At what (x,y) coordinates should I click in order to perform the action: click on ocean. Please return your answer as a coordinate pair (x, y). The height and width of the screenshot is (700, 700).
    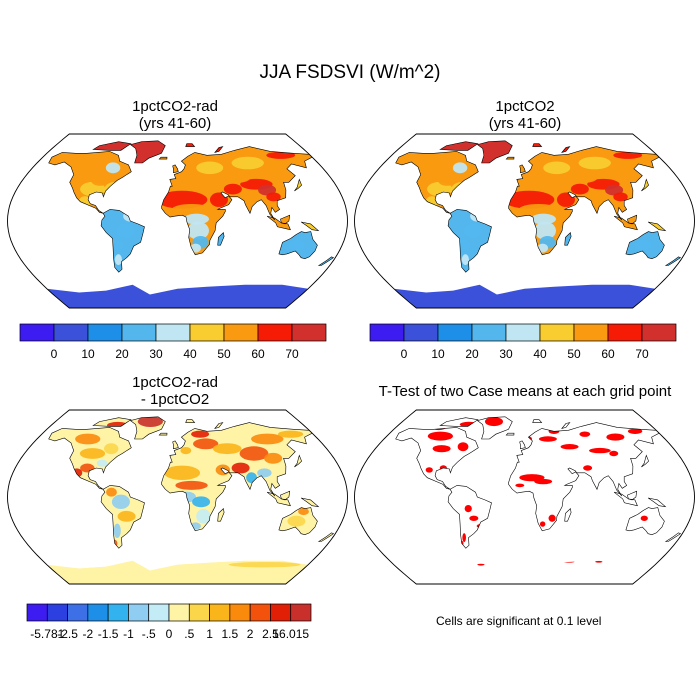
    Looking at the image, I should click on (524, 497).